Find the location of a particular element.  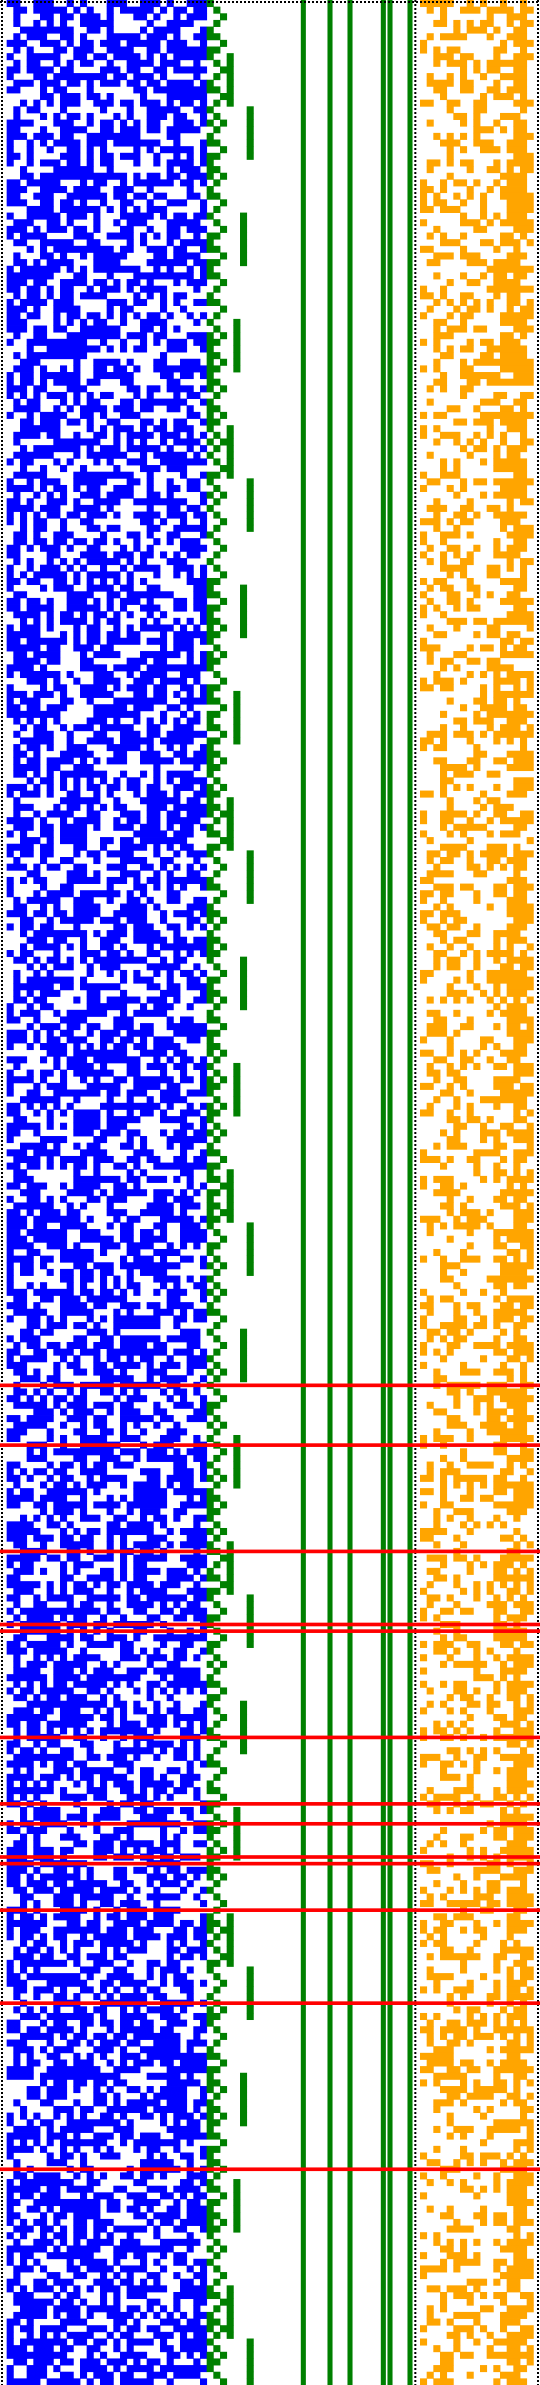

block-b-bars-column is located at coordinates (350, 1192).